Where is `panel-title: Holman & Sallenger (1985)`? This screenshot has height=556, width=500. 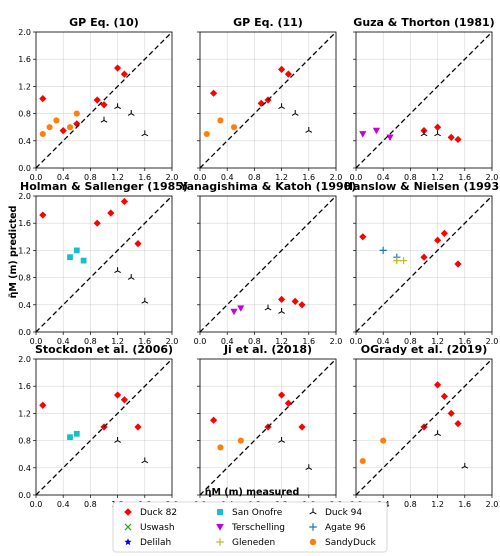 panel-title: Holman & Sallenger (1985) is located at coordinates (104, 186).